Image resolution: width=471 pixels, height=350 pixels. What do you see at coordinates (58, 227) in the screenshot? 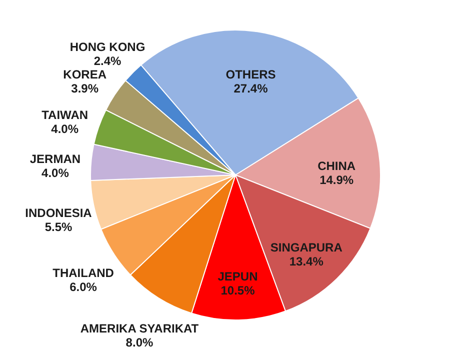
I see `data-label: 5.5%` at bounding box center [58, 227].